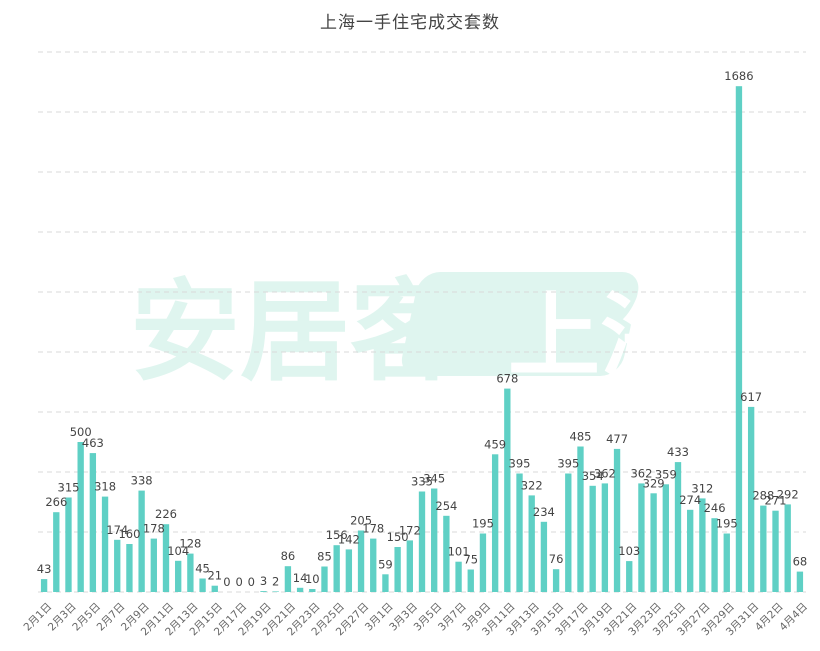 The height and width of the screenshot is (651, 820). I want to click on bar-value-label: 43, so click(44, 569).